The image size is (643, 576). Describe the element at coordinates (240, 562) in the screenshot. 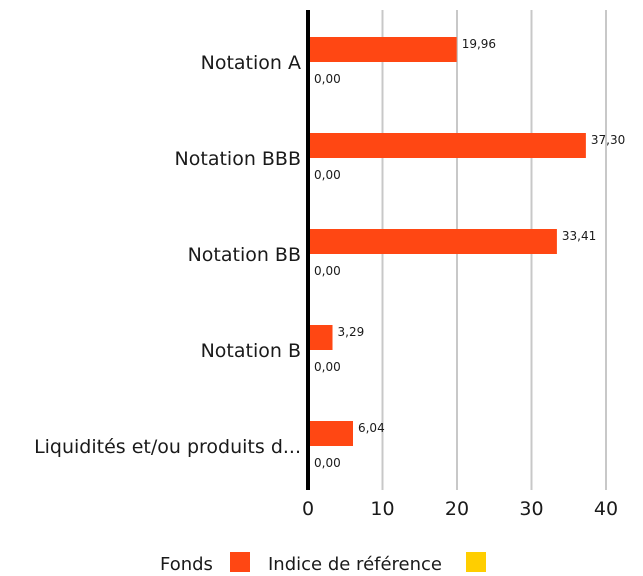

I see `legend-swatch-fonds` at that location.